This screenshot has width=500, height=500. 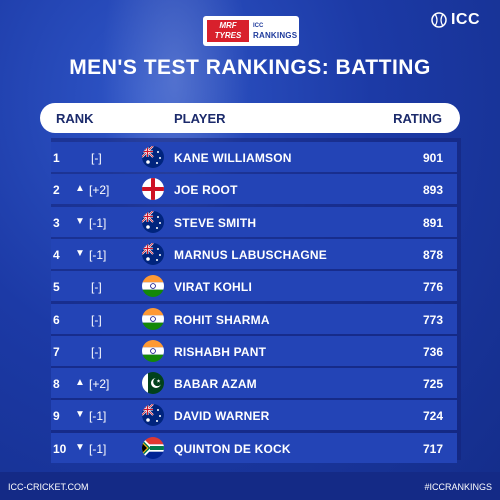 I want to click on pakistan-flag-icon, so click(x=153, y=383).